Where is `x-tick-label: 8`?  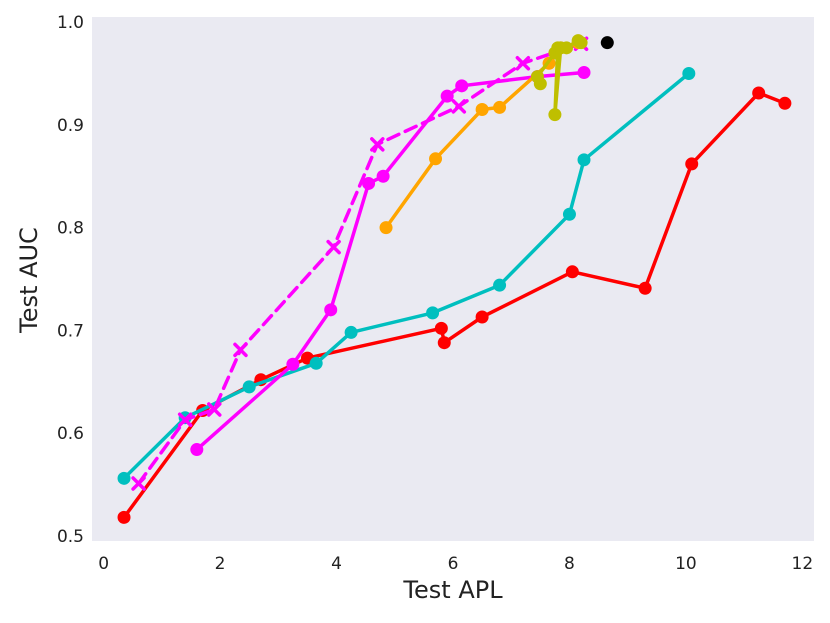 x-tick-label: 8 is located at coordinates (569, 564).